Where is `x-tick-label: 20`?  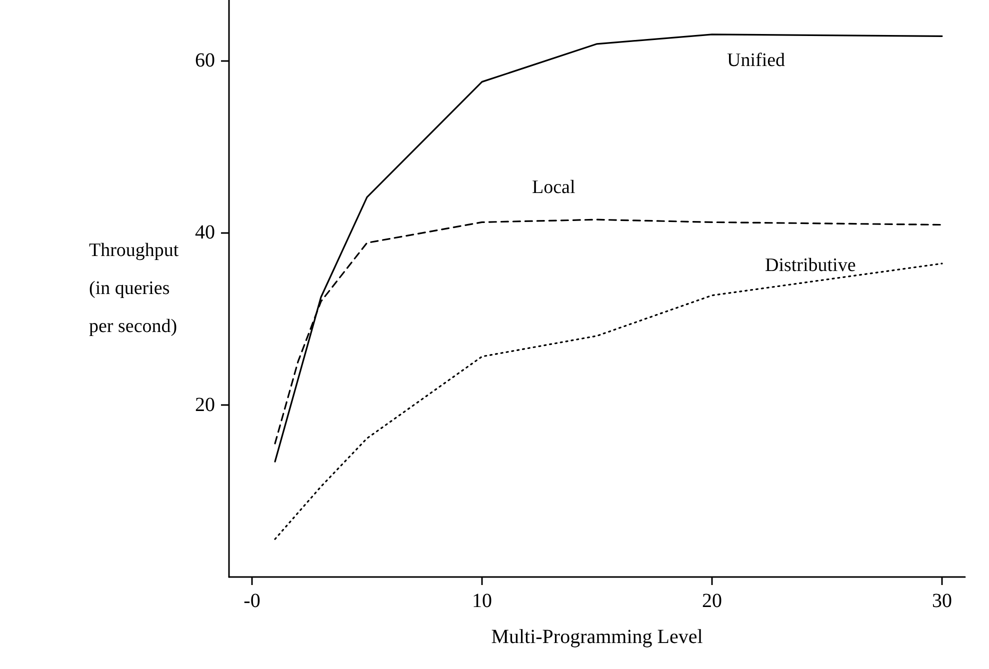
x-tick-label: 20 is located at coordinates (712, 601).